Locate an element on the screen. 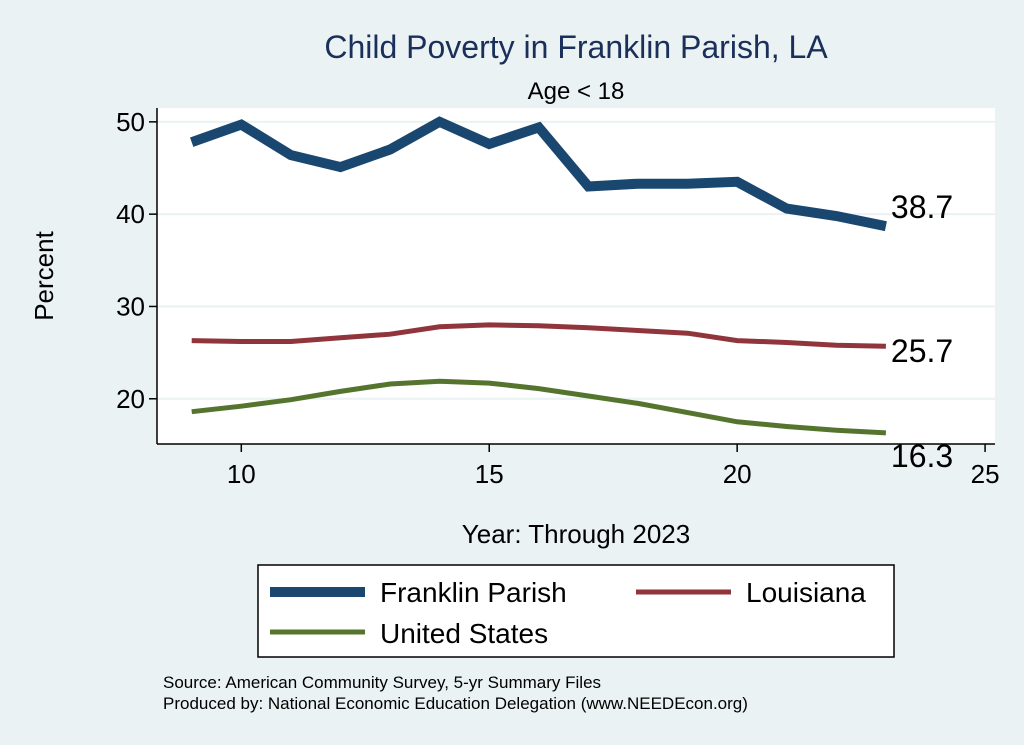  legend-box is located at coordinates (576, 611).